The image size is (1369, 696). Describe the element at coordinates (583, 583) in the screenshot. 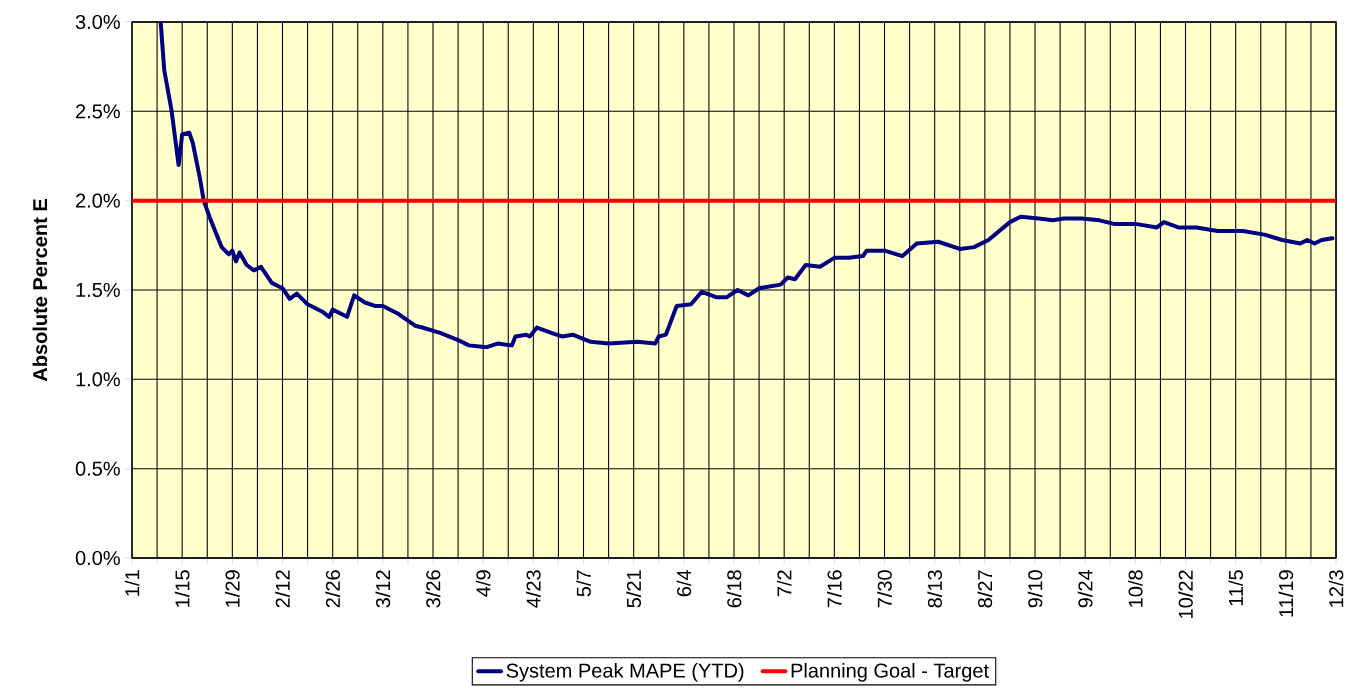

I see `x-tick-label: 5/7` at that location.